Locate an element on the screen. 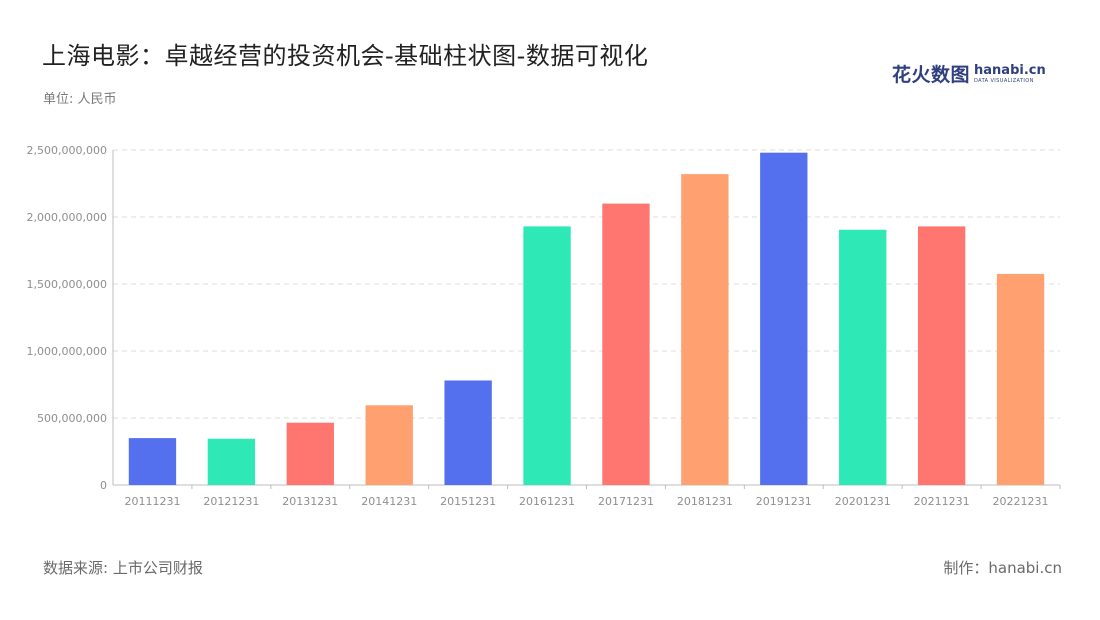 This screenshot has width=1100, height=620. unit-label: 单位: 人民币 is located at coordinates (80, 99).